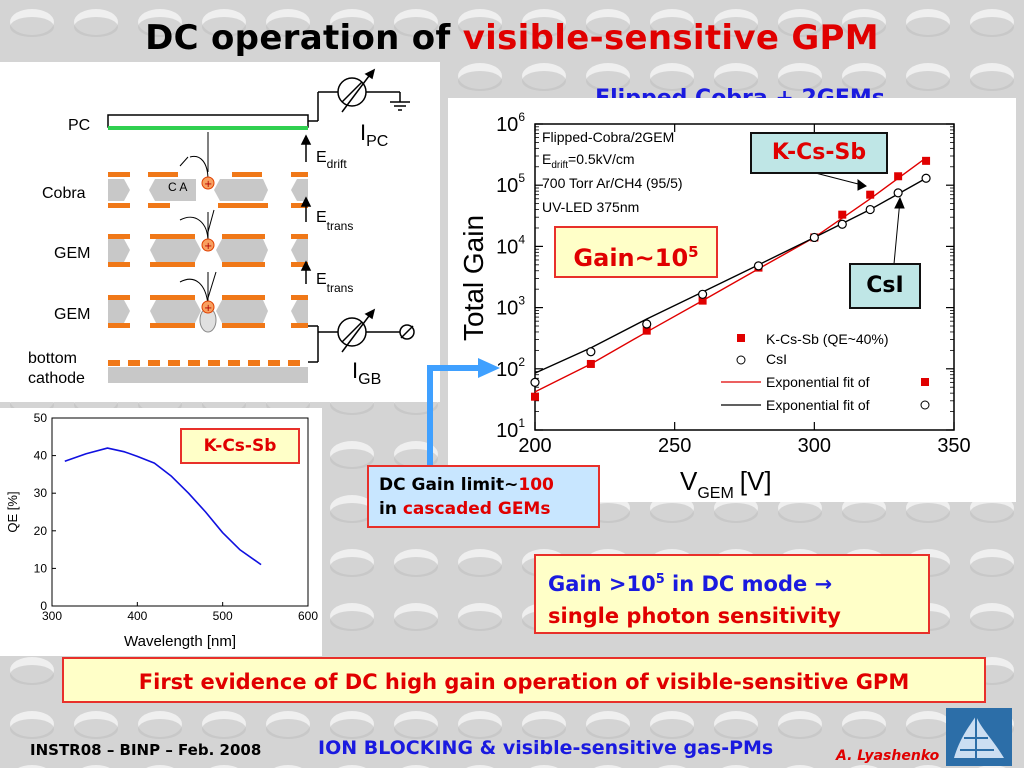 The height and width of the screenshot is (768, 1024). What do you see at coordinates (72, 253) in the screenshot?
I see `label-gem1: GEM` at bounding box center [72, 253].